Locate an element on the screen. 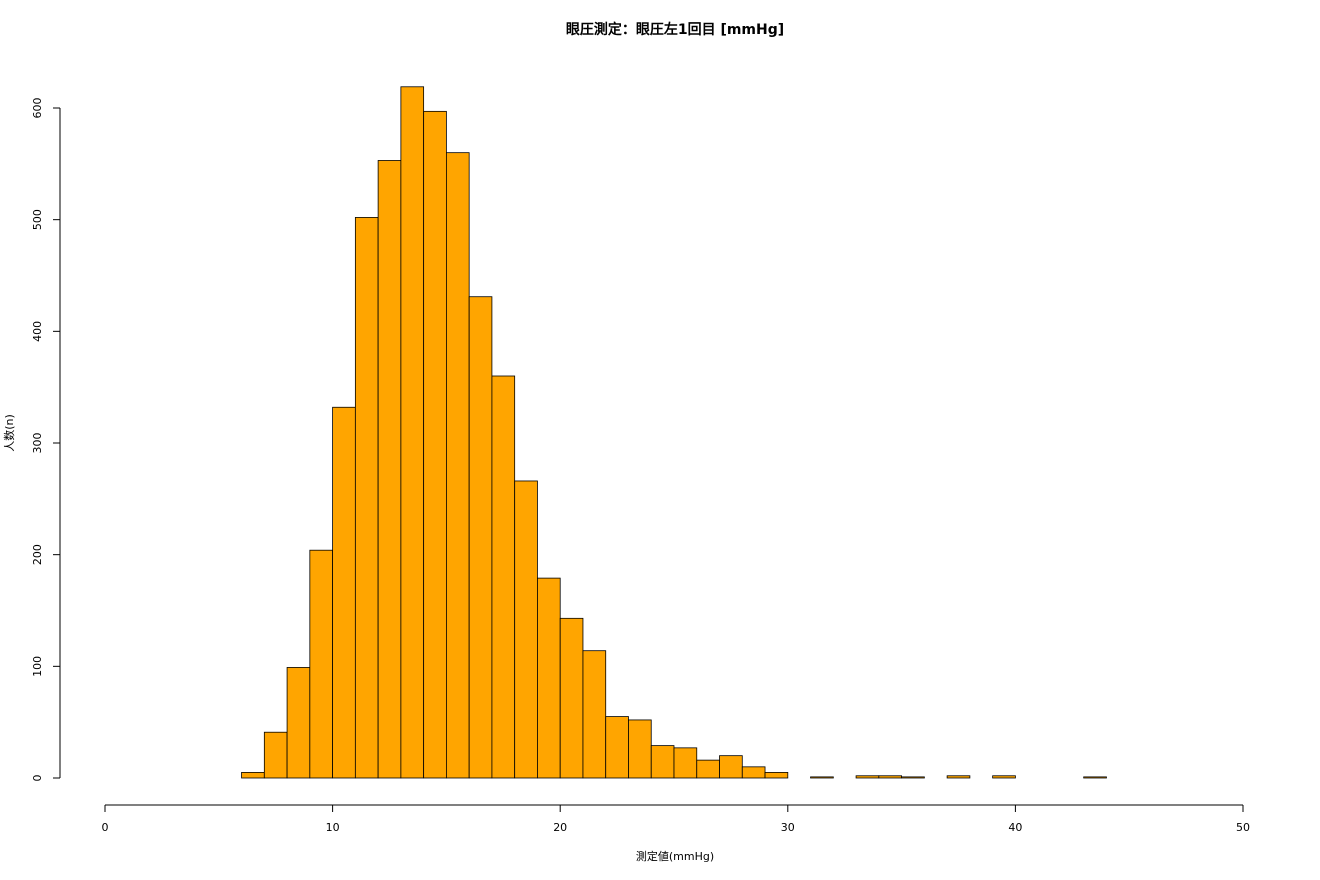  x-tick-label: 20 is located at coordinates (560, 827).